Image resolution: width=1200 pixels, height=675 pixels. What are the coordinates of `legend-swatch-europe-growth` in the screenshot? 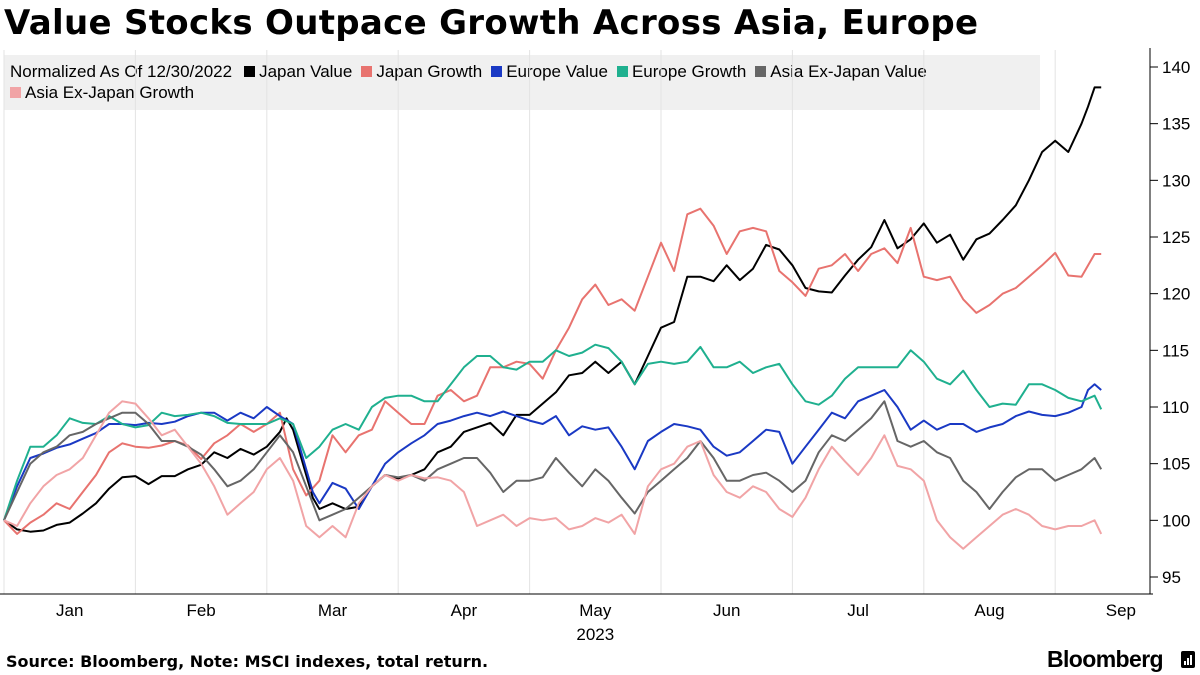 It's located at (622, 71).